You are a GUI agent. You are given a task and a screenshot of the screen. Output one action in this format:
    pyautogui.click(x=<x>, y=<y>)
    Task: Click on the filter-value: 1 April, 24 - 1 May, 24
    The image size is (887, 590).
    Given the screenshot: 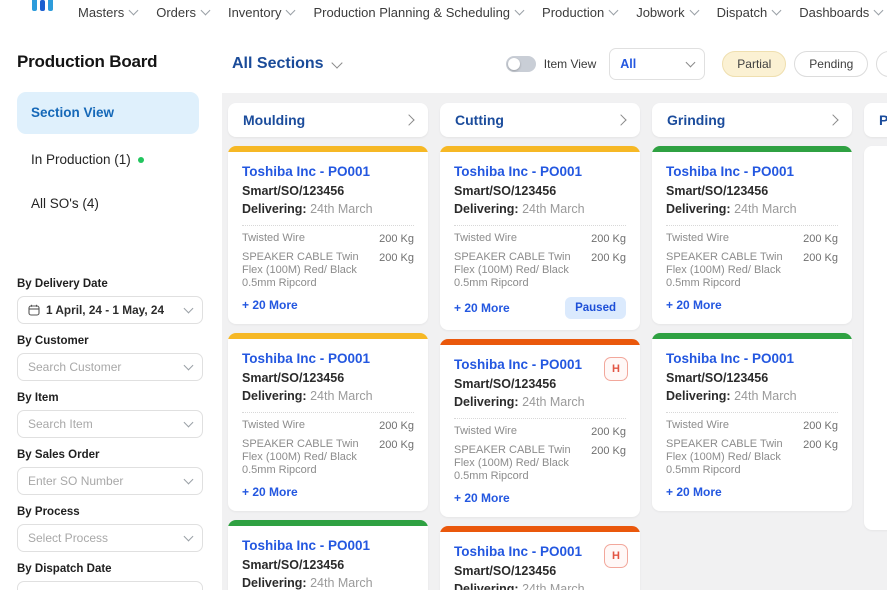 What is the action you would take?
    pyautogui.click(x=105, y=310)
    